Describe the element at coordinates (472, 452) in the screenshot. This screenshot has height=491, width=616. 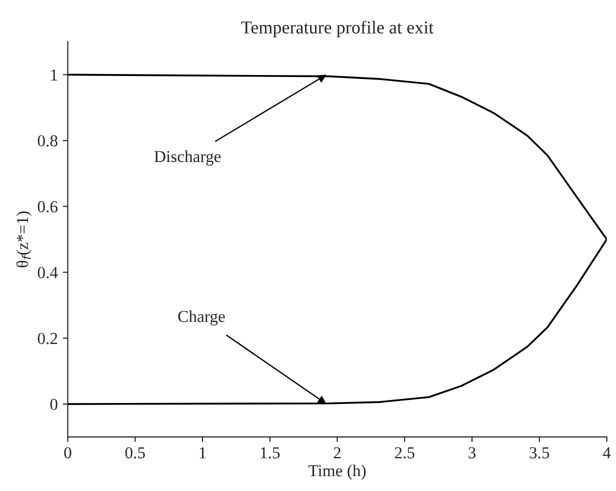
I see `x-tick-label: 3` at that location.